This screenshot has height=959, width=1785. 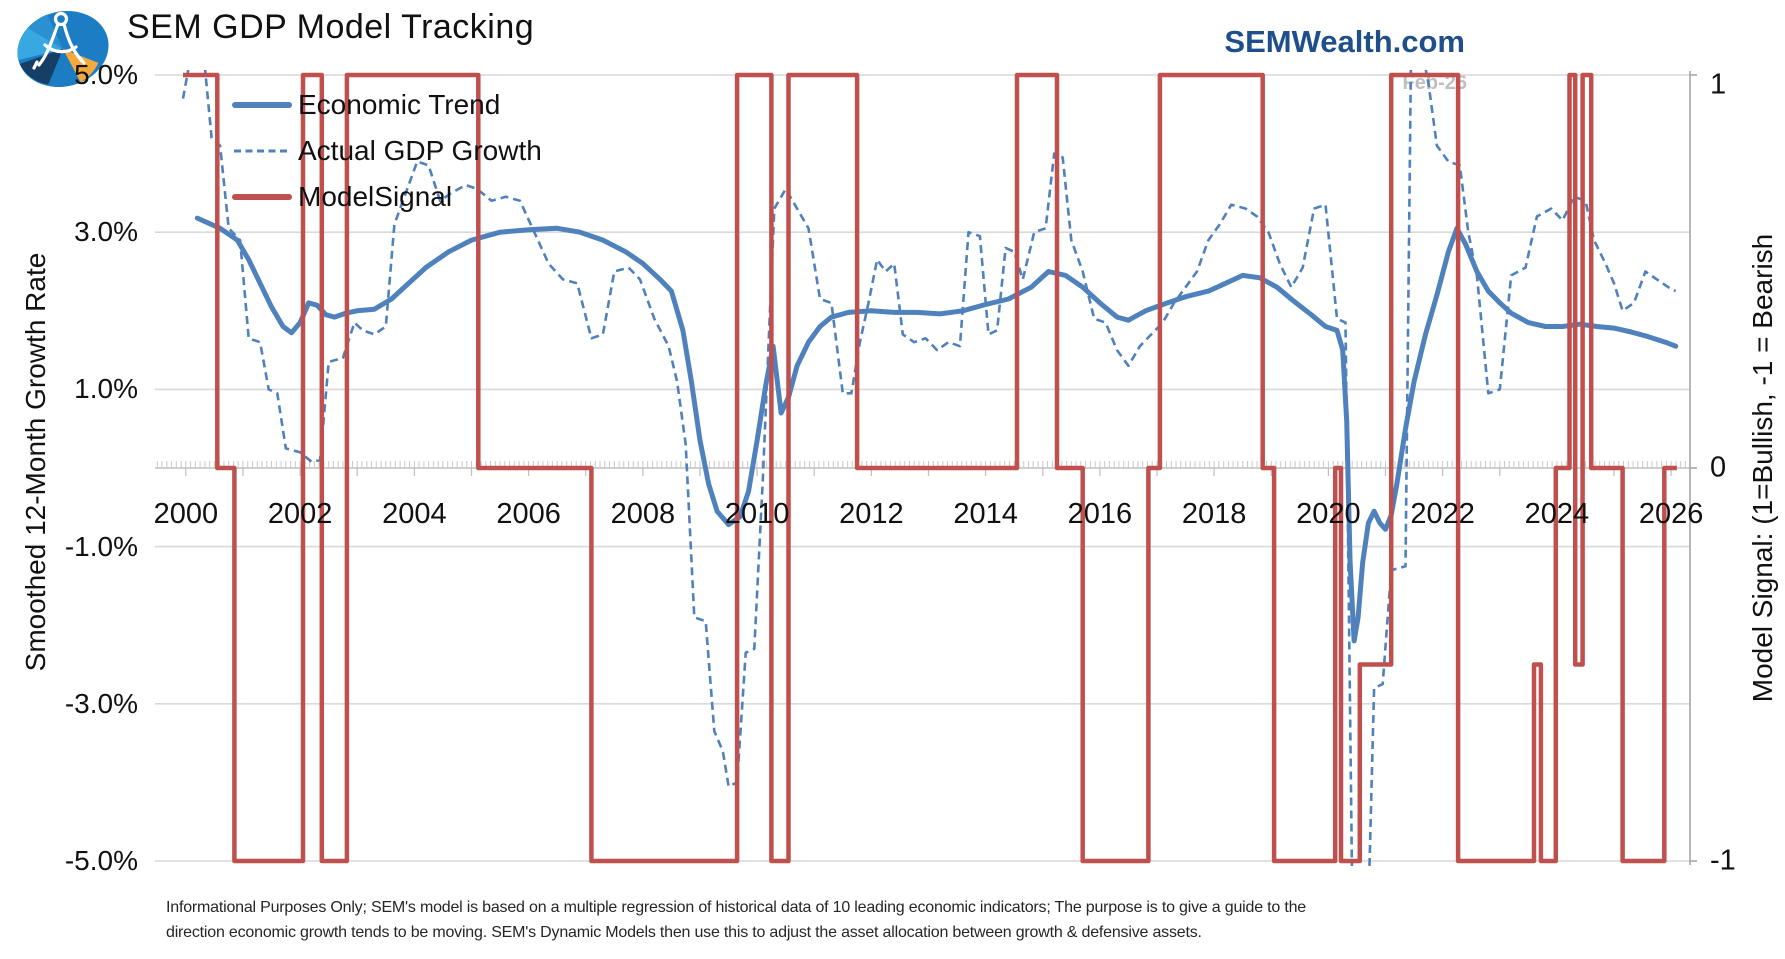 What do you see at coordinates (1344, 41) in the screenshot?
I see `brand-link: SEMWealth.com` at bounding box center [1344, 41].